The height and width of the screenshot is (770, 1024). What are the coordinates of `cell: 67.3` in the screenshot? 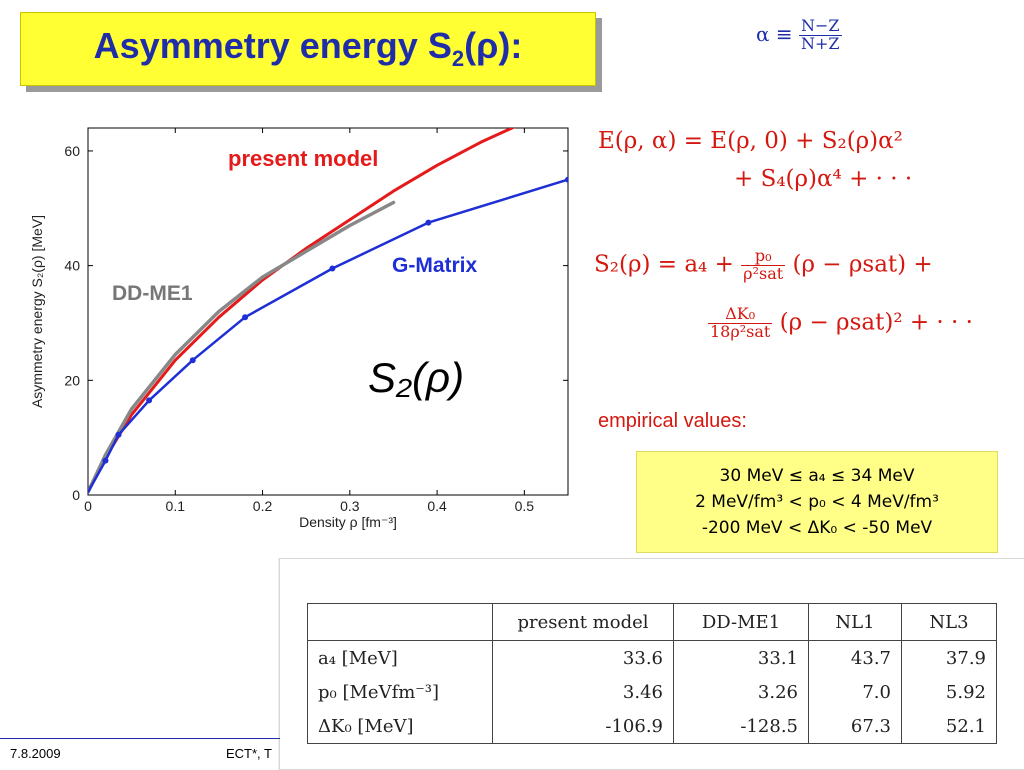 It's located at (855, 726).